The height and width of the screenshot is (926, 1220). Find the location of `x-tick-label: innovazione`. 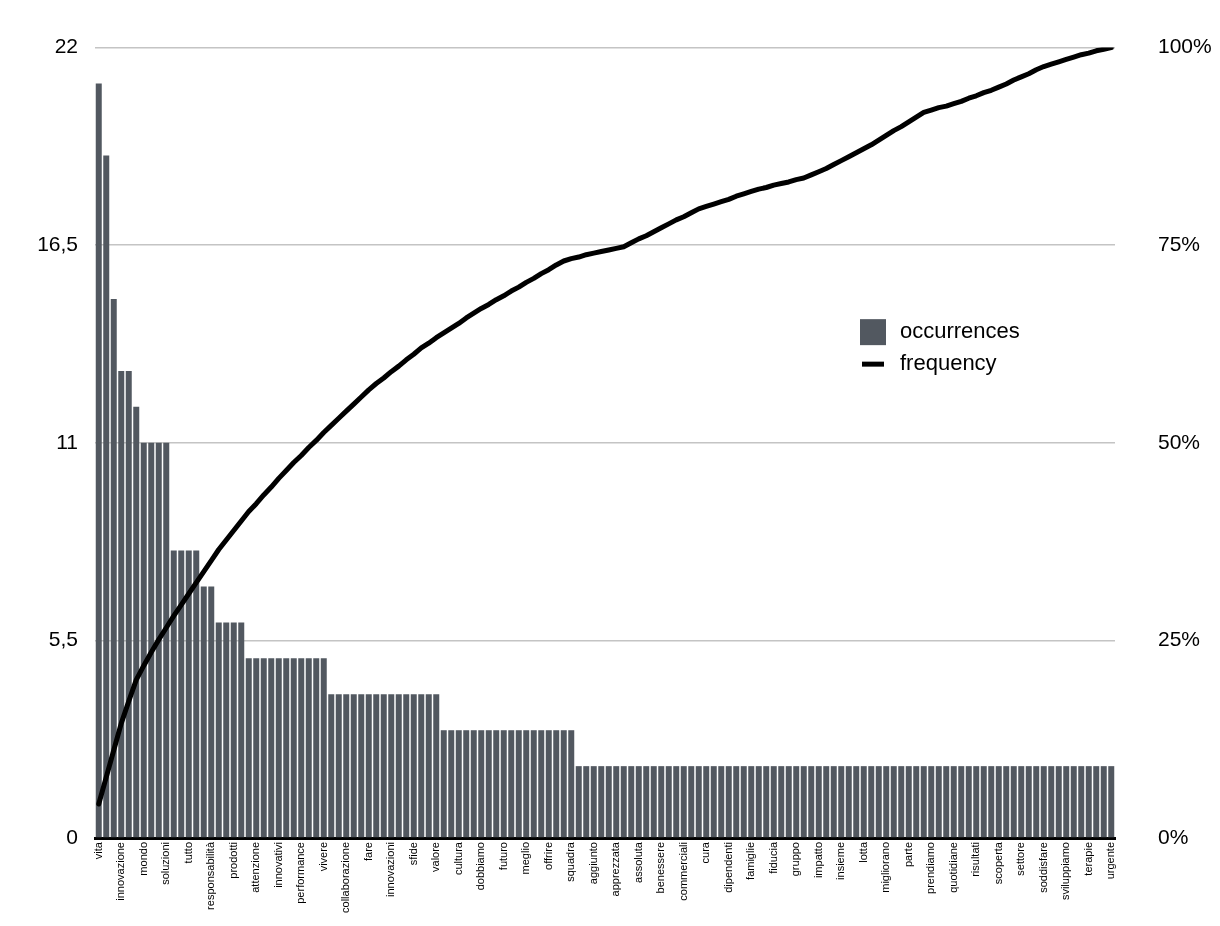

x-tick-label: innovazione is located at coordinates (120, 871).